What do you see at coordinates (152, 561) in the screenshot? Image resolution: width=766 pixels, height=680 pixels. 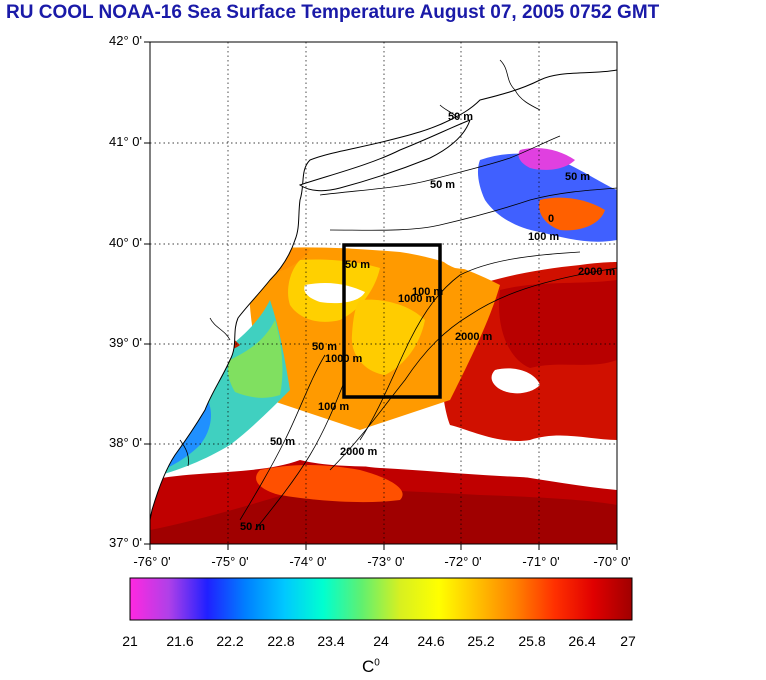 I see `lon-label: -76° 0'` at bounding box center [152, 561].